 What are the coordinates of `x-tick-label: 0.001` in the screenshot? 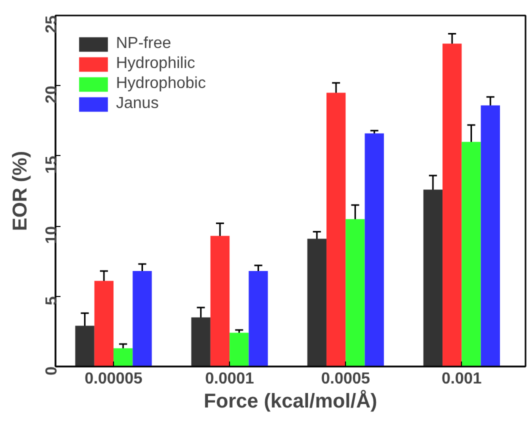 It's located at (462, 379).